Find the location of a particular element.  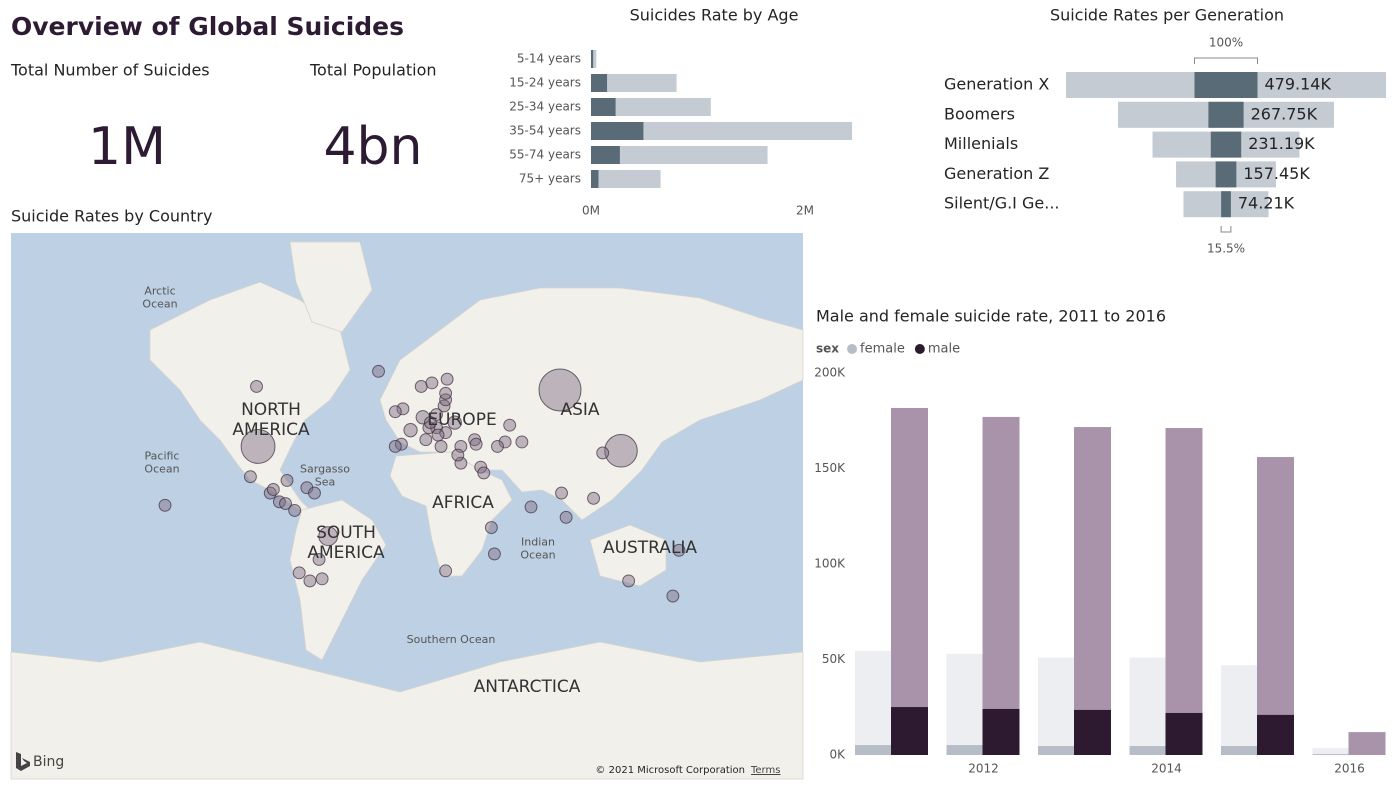

data-label: 157.45K is located at coordinates (1276, 173).